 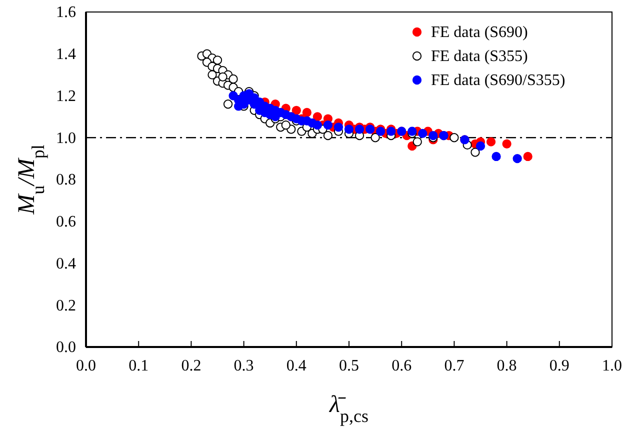 What do you see at coordinates (86, 365) in the screenshot?
I see `x-tick-label: 0.0` at bounding box center [86, 365].